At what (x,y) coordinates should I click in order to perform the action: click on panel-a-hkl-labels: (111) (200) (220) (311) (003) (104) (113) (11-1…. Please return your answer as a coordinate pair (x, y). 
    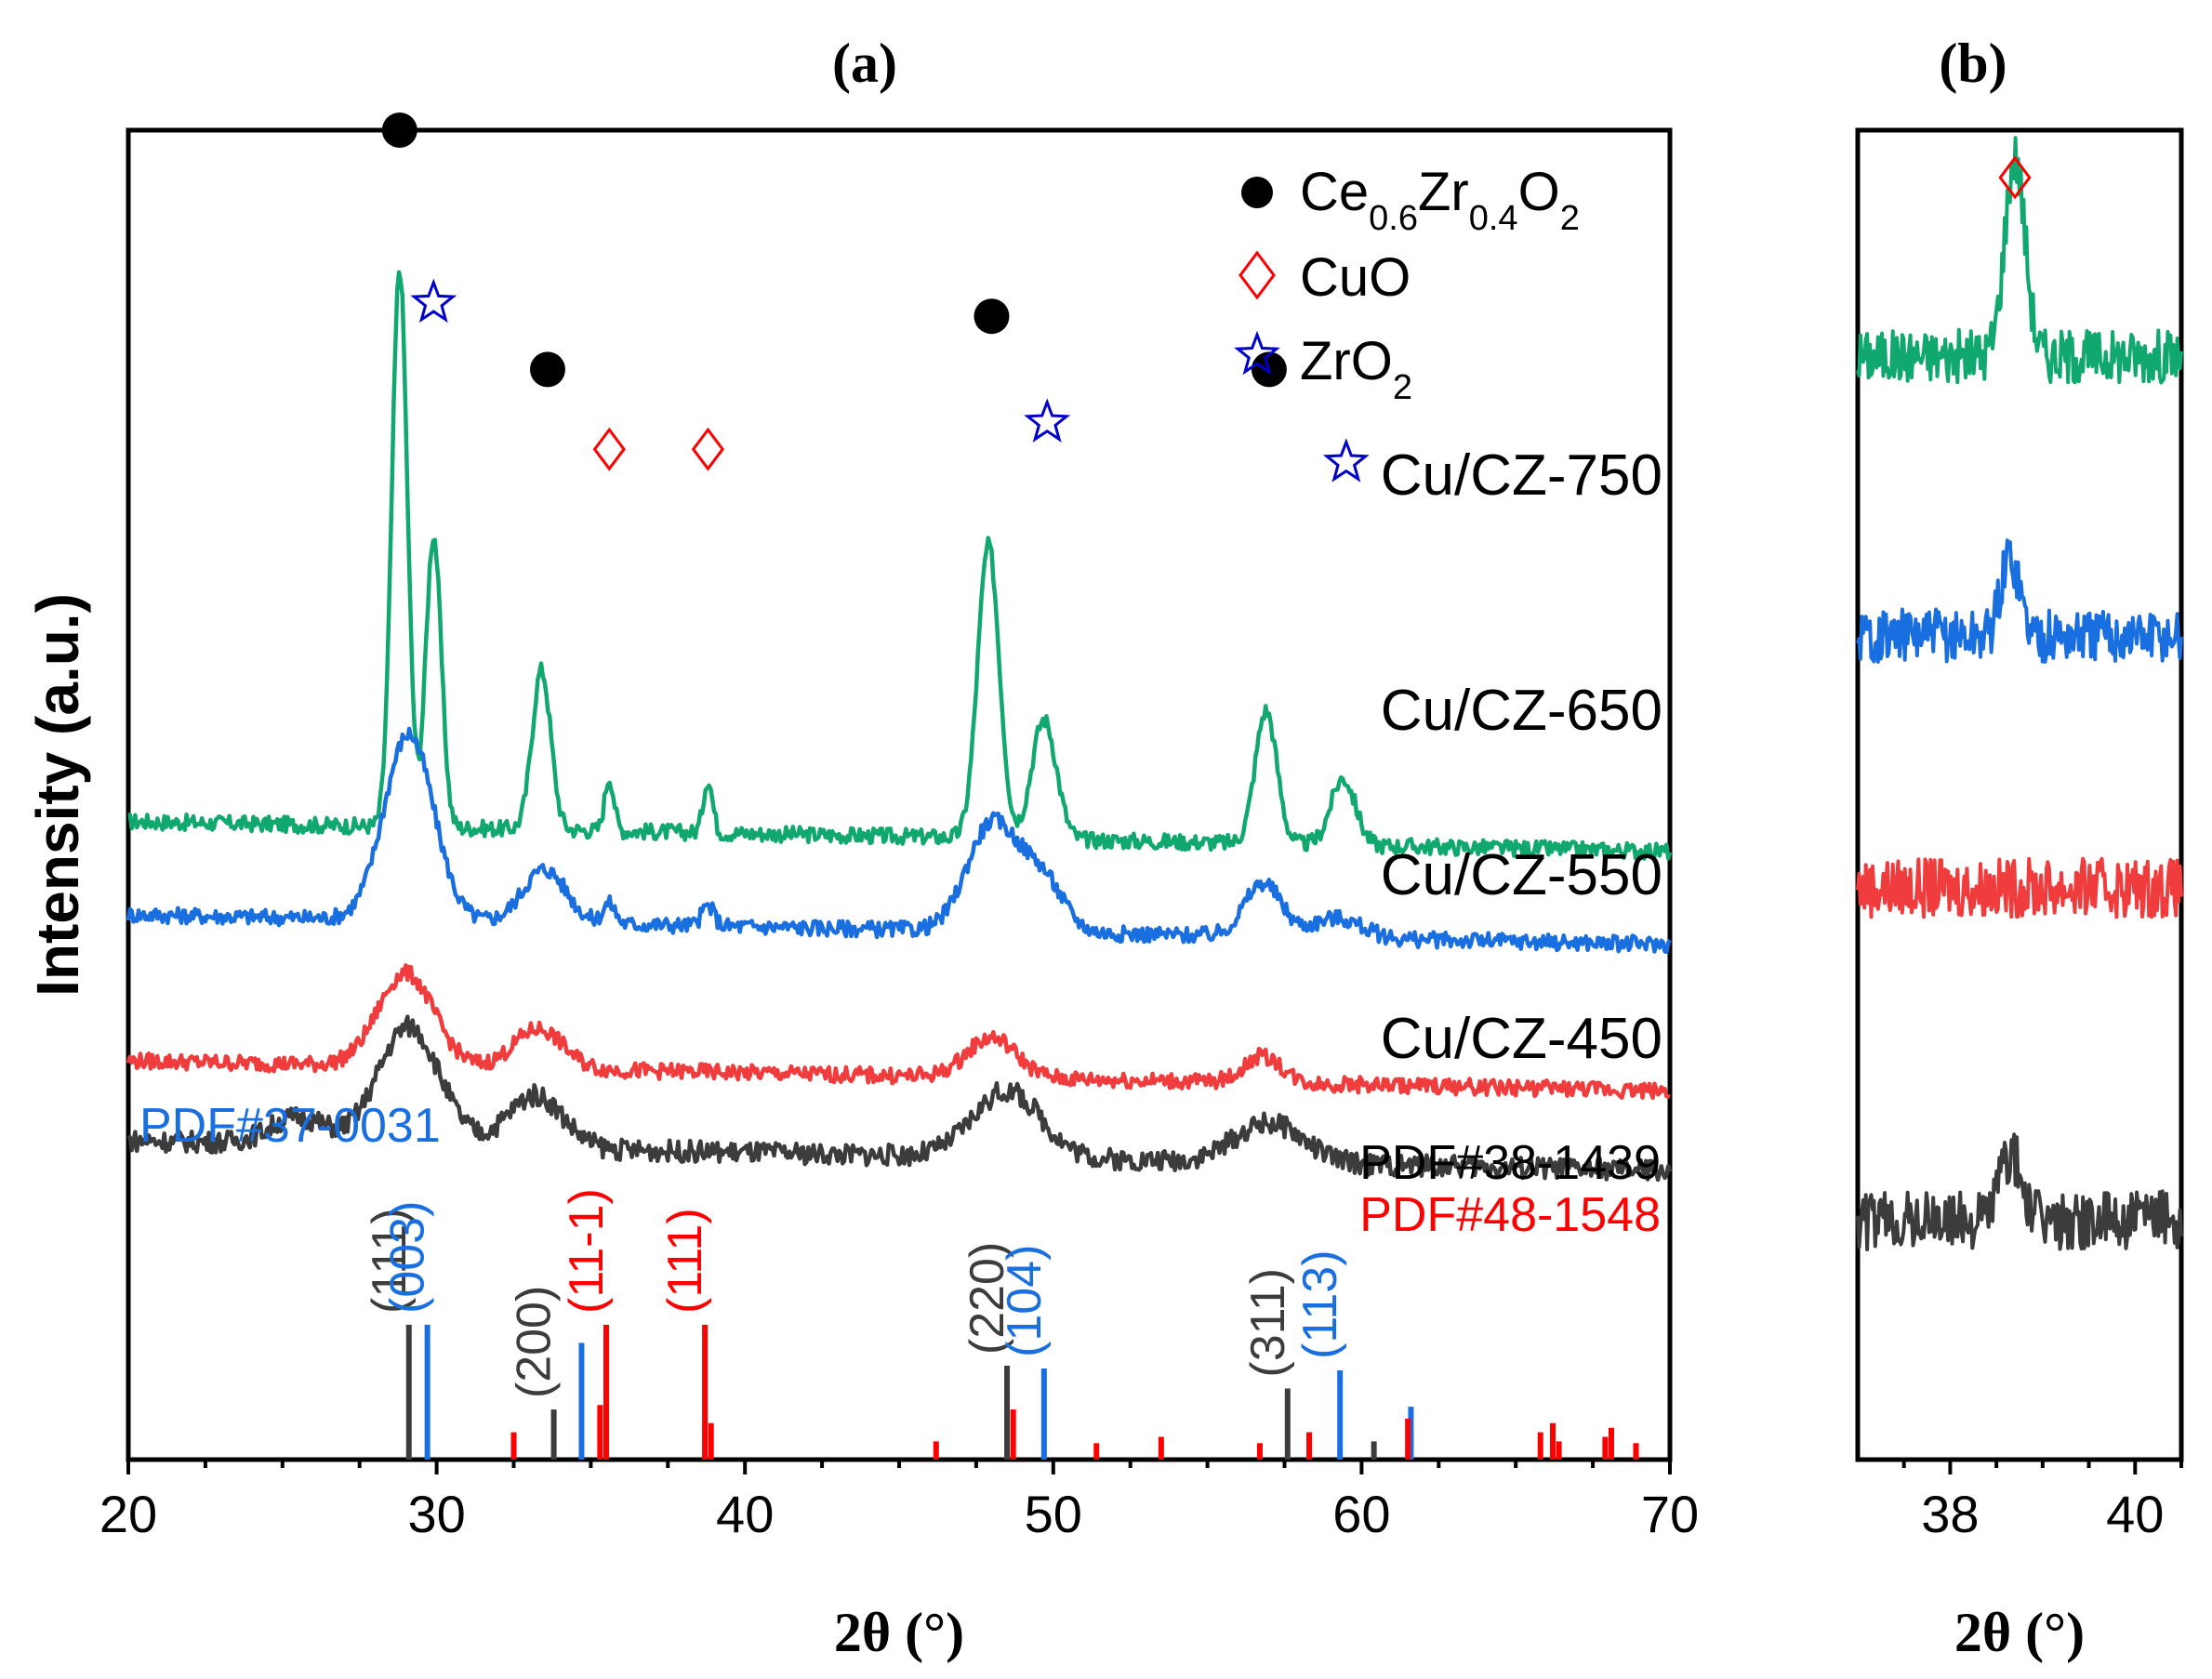
    Looking at the image, I should click on (855, 1293).